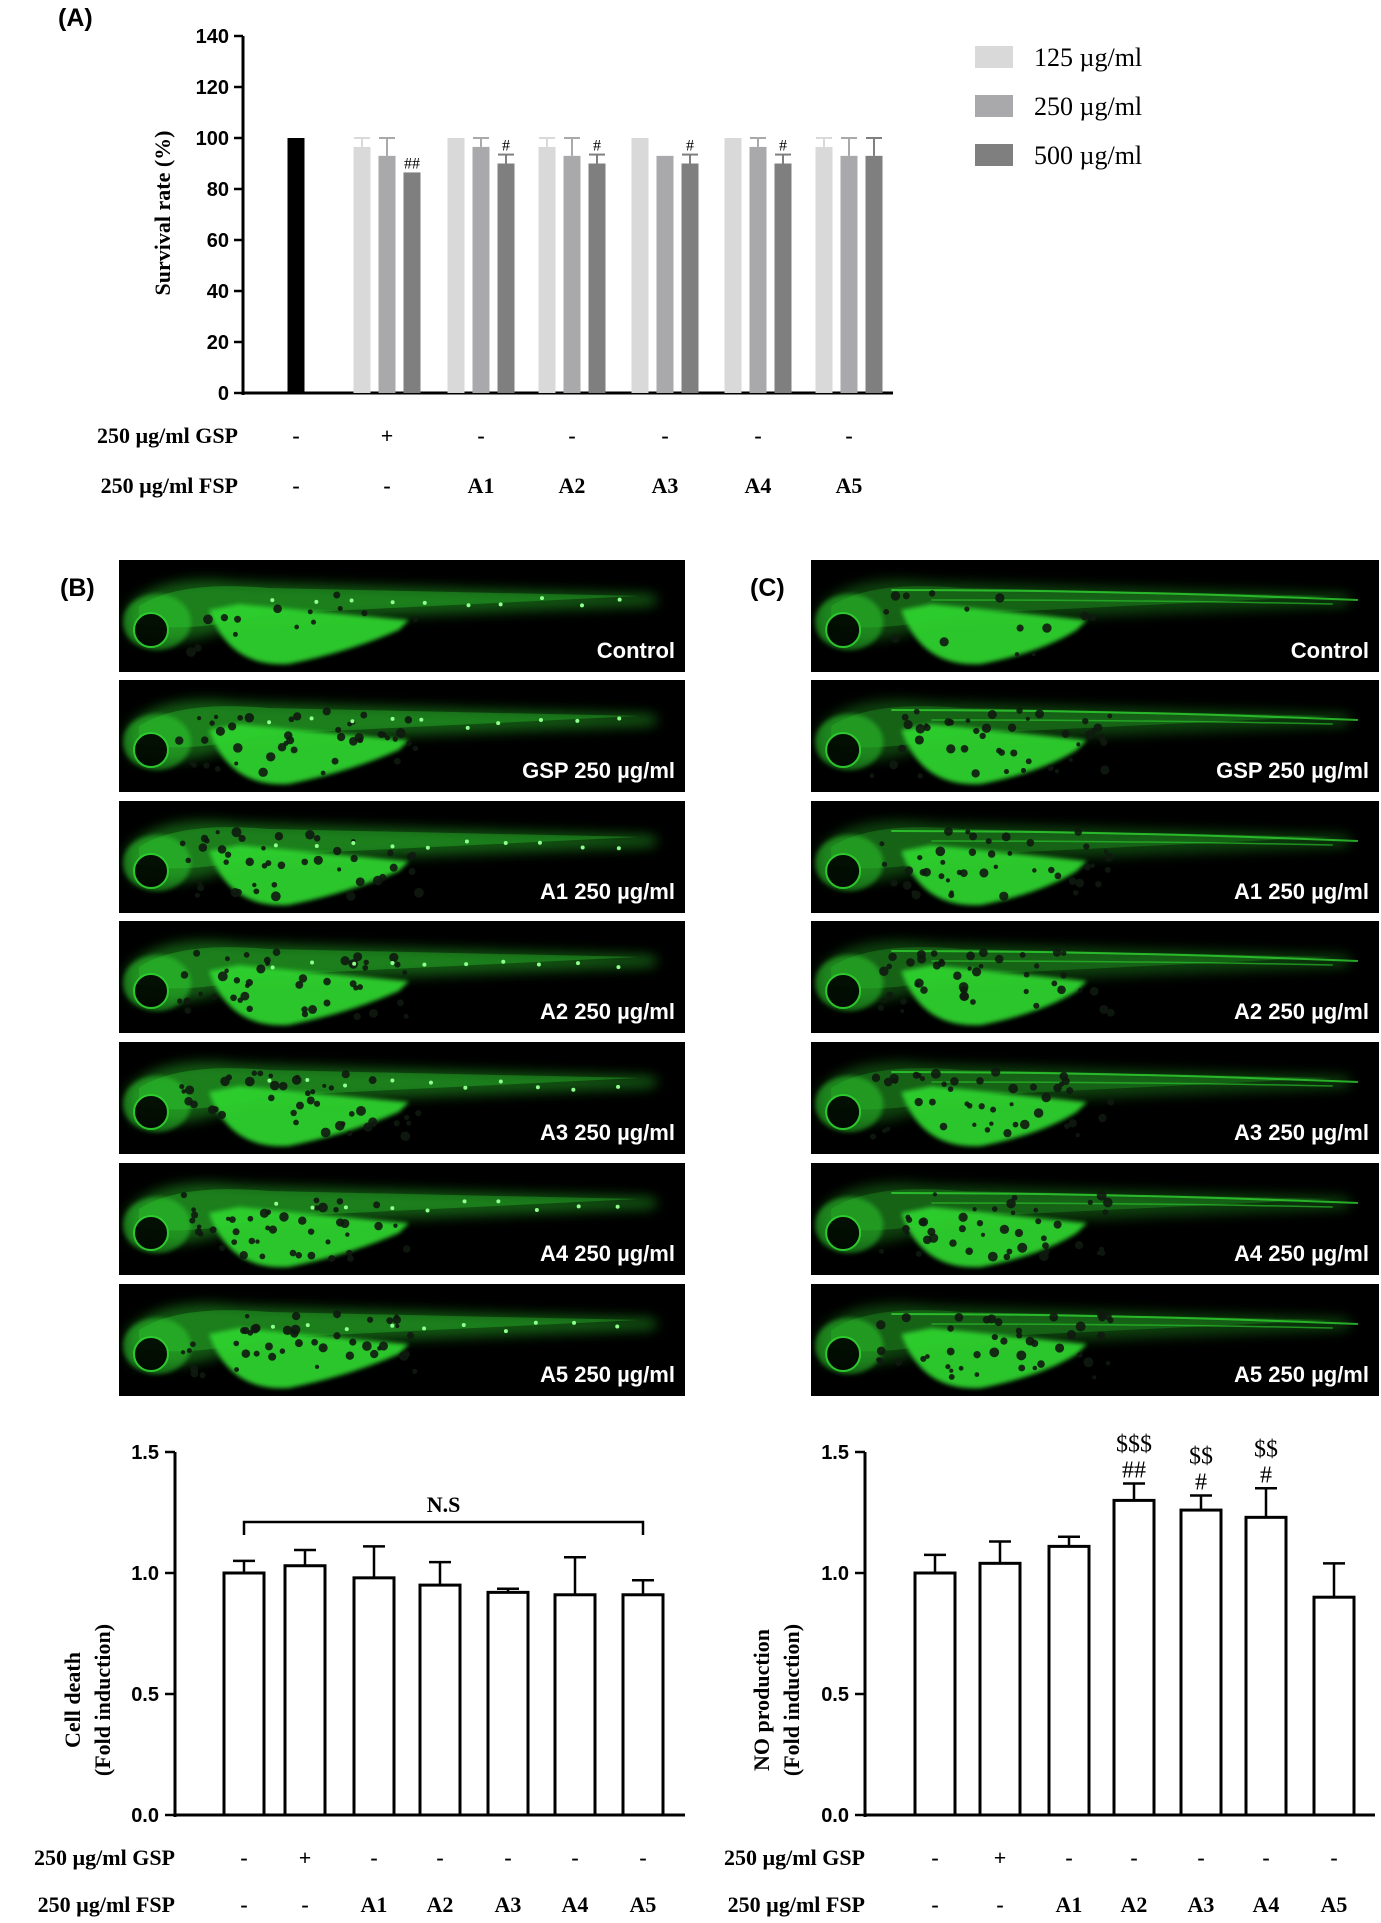  What do you see at coordinates (145, 1453) in the screenshot?
I see `y-tick-label: 1.5` at bounding box center [145, 1453].